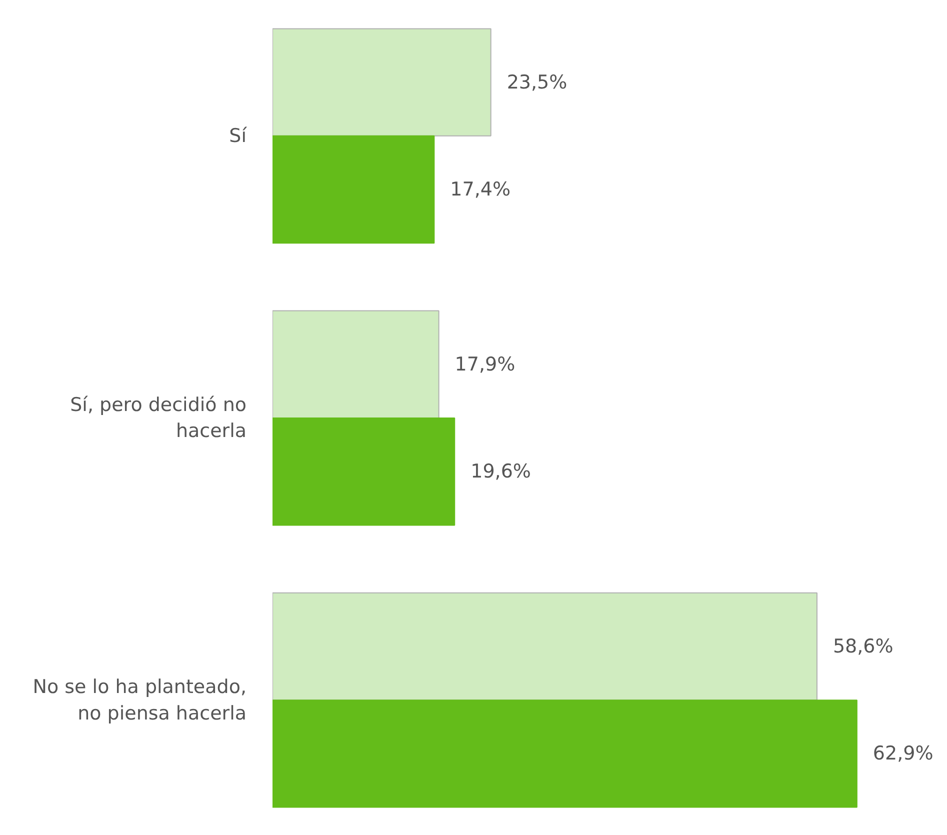 The height and width of the screenshot is (835, 947). What do you see at coordinates (158, 418) in the screenshot?
I see `y-tick-label: Sí, pero decidió no hacerla` at bounding box center [158, 418].